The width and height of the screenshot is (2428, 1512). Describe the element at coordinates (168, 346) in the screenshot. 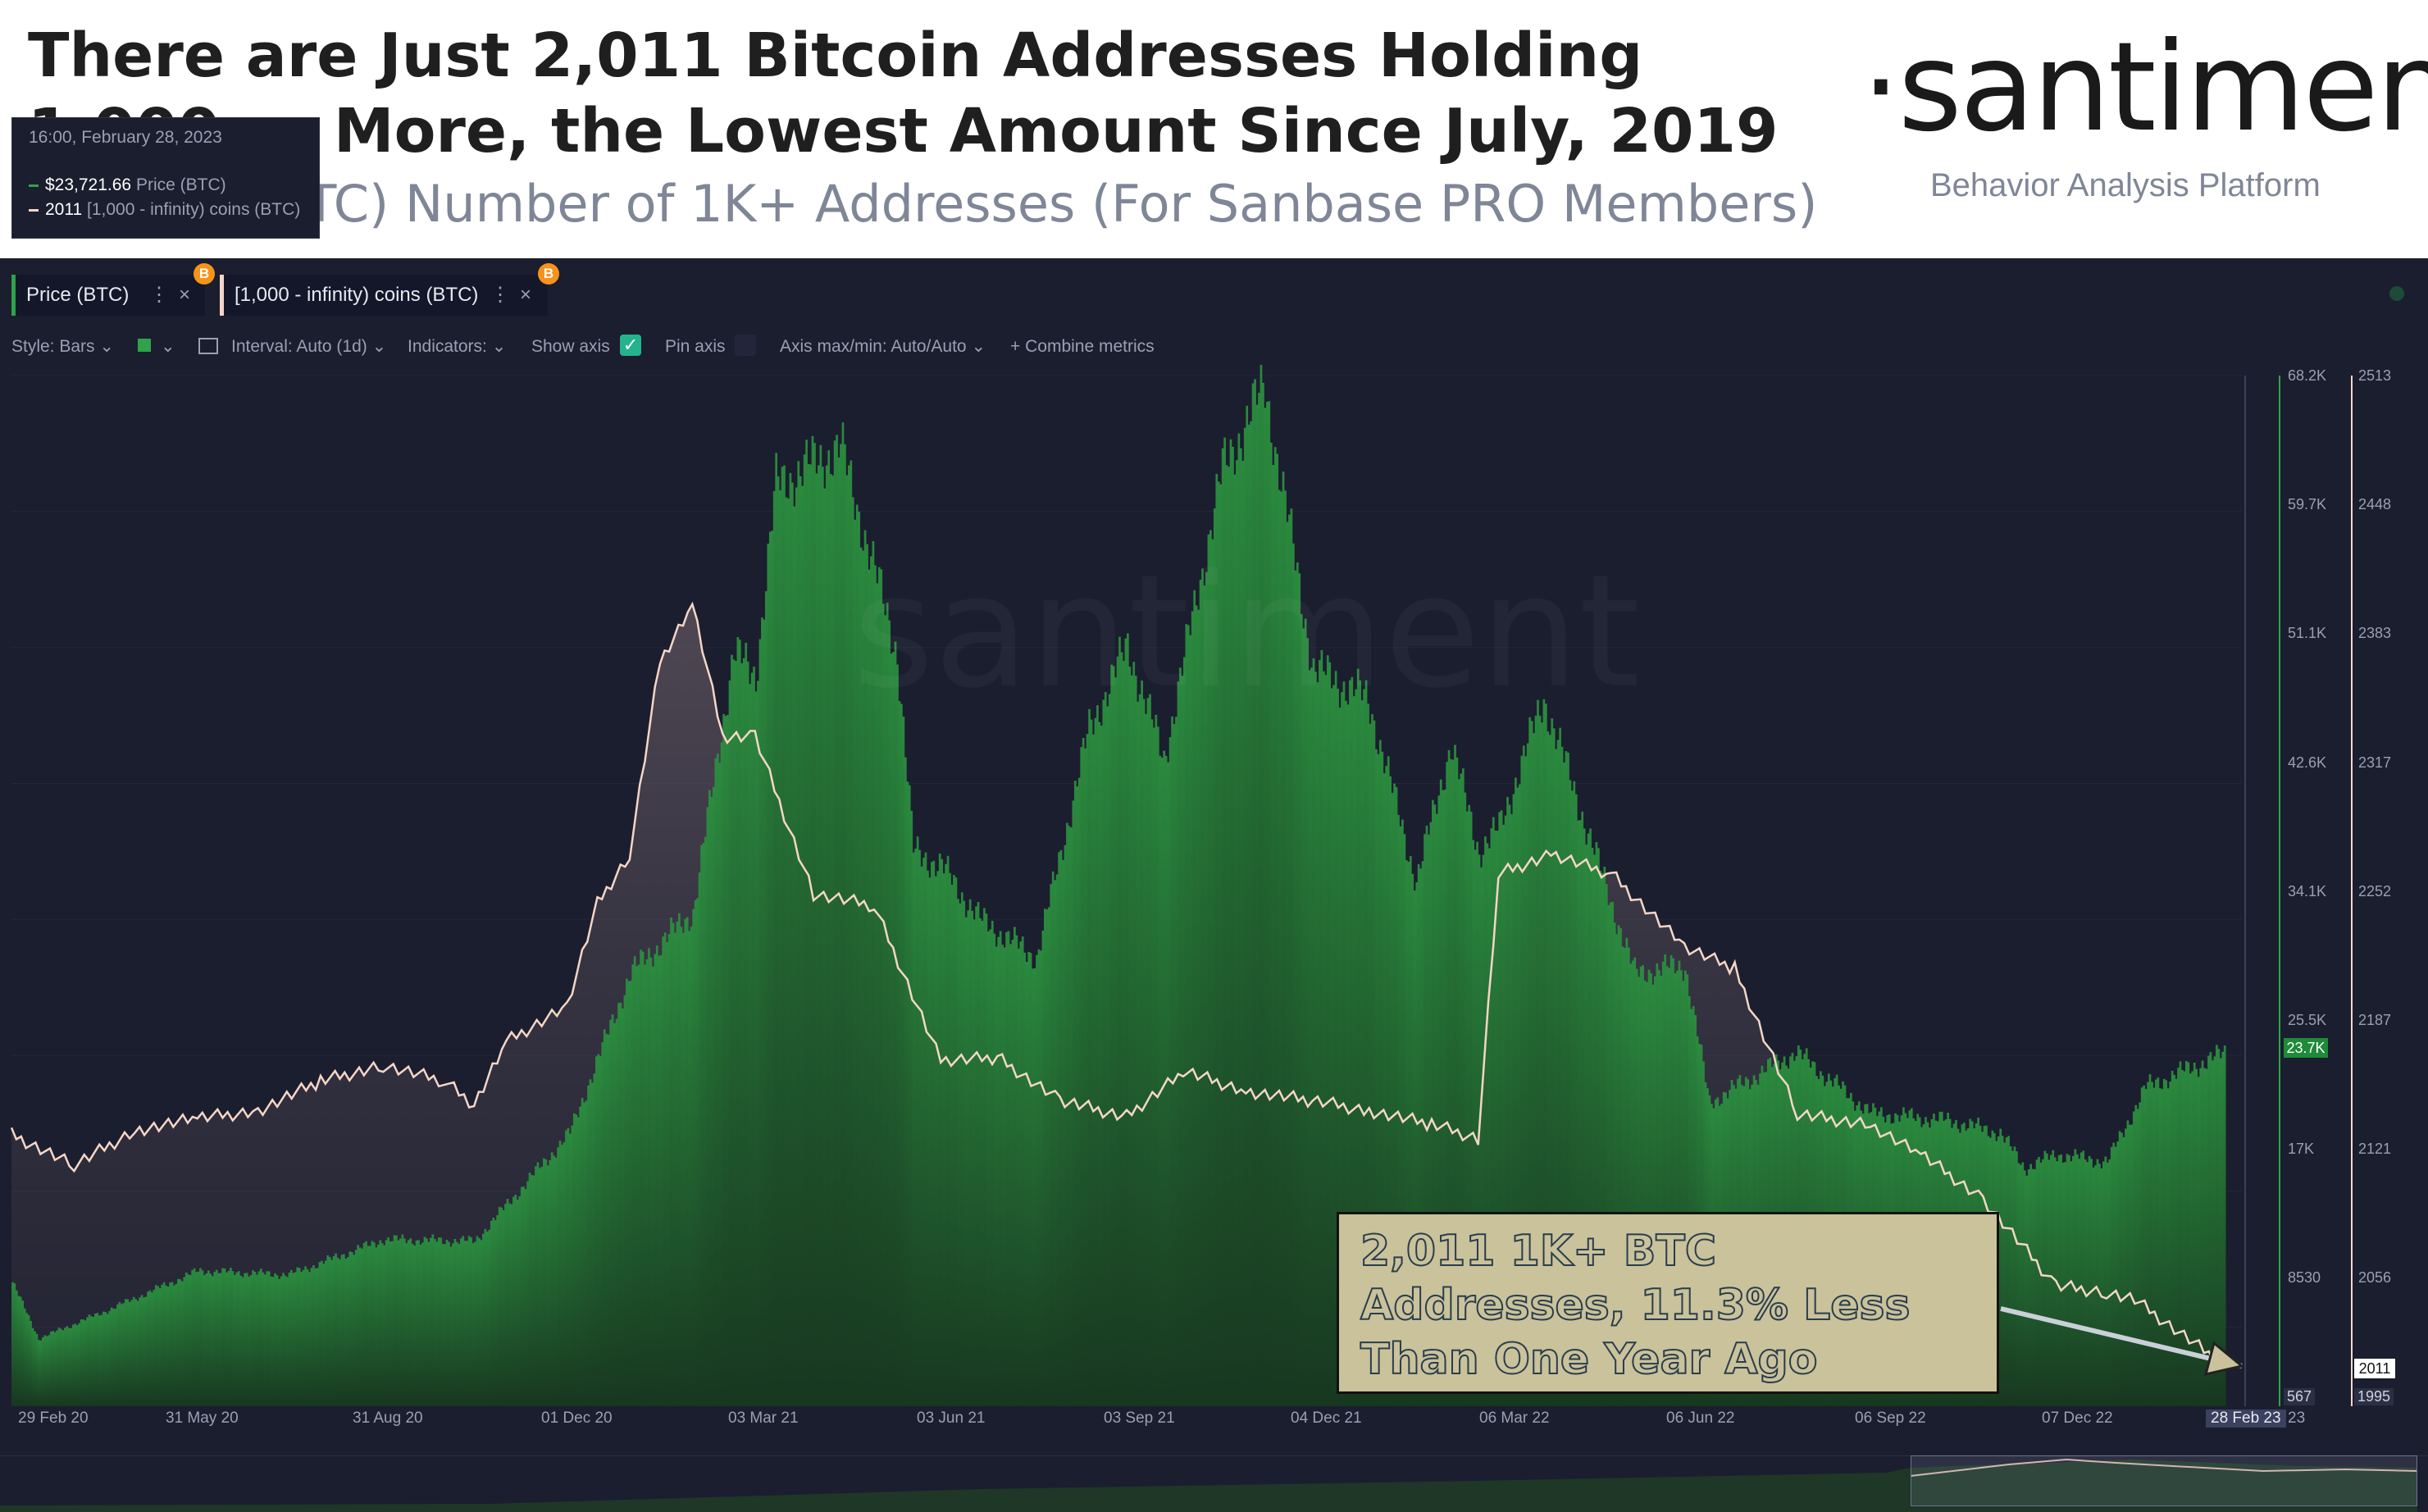

I see `chevron-down-icon: ⌄` at that location.